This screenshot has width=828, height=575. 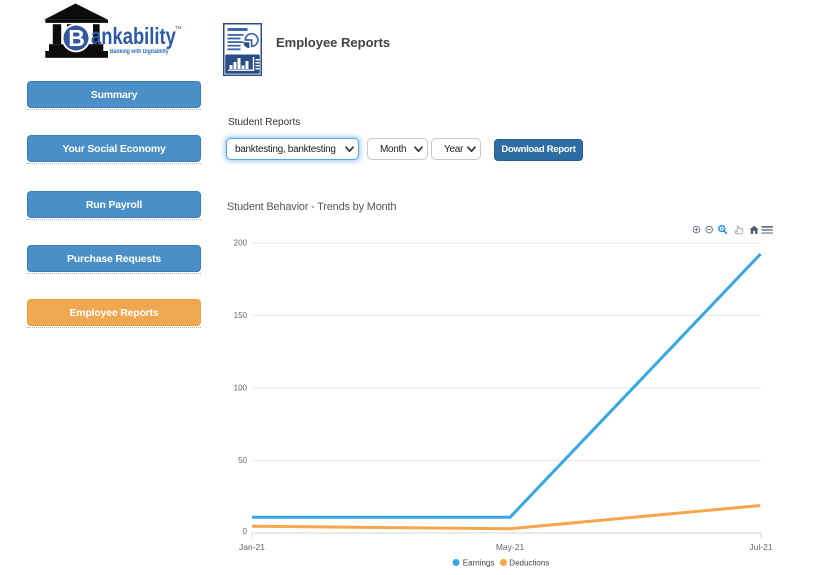 What do you see at coordinates (242, 460) in the screenshot?
I see `svg-text: 50` at bounding box center [242, 460].